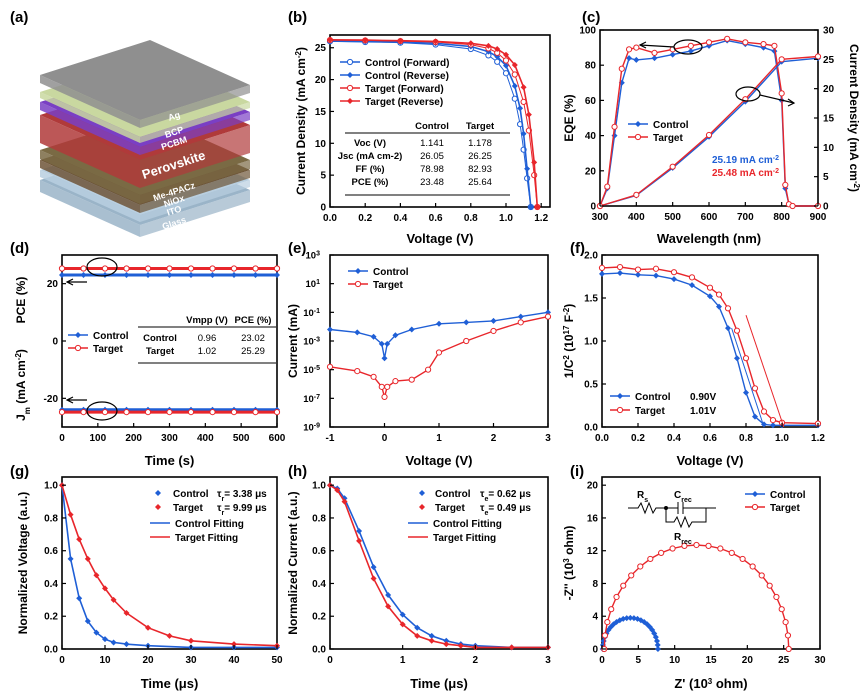  I want to click on text-fragment: 17, so click(566, 329).